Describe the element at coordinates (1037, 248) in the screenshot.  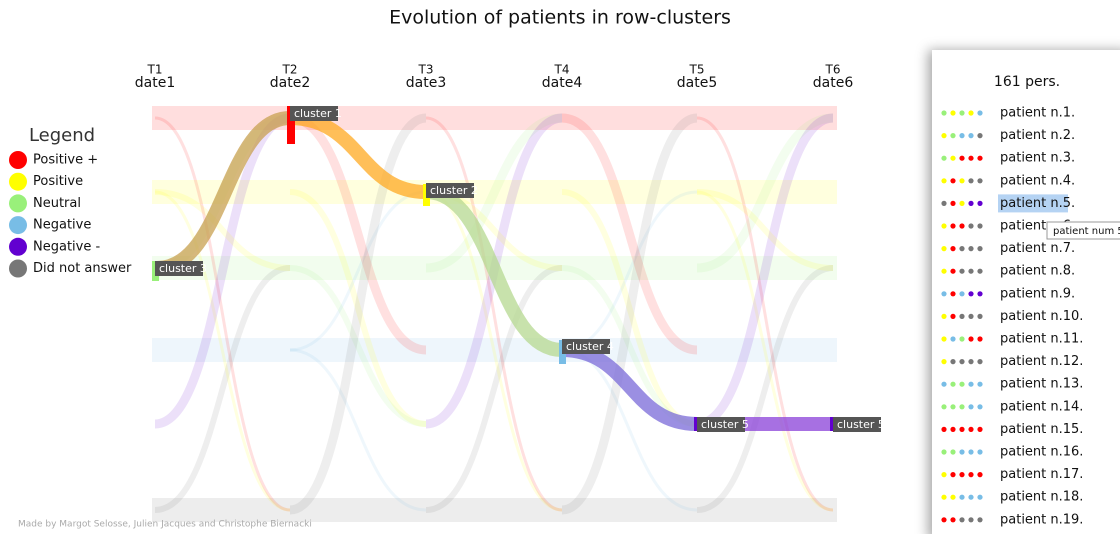
I see `patient-label: patient n.7.` at that location.